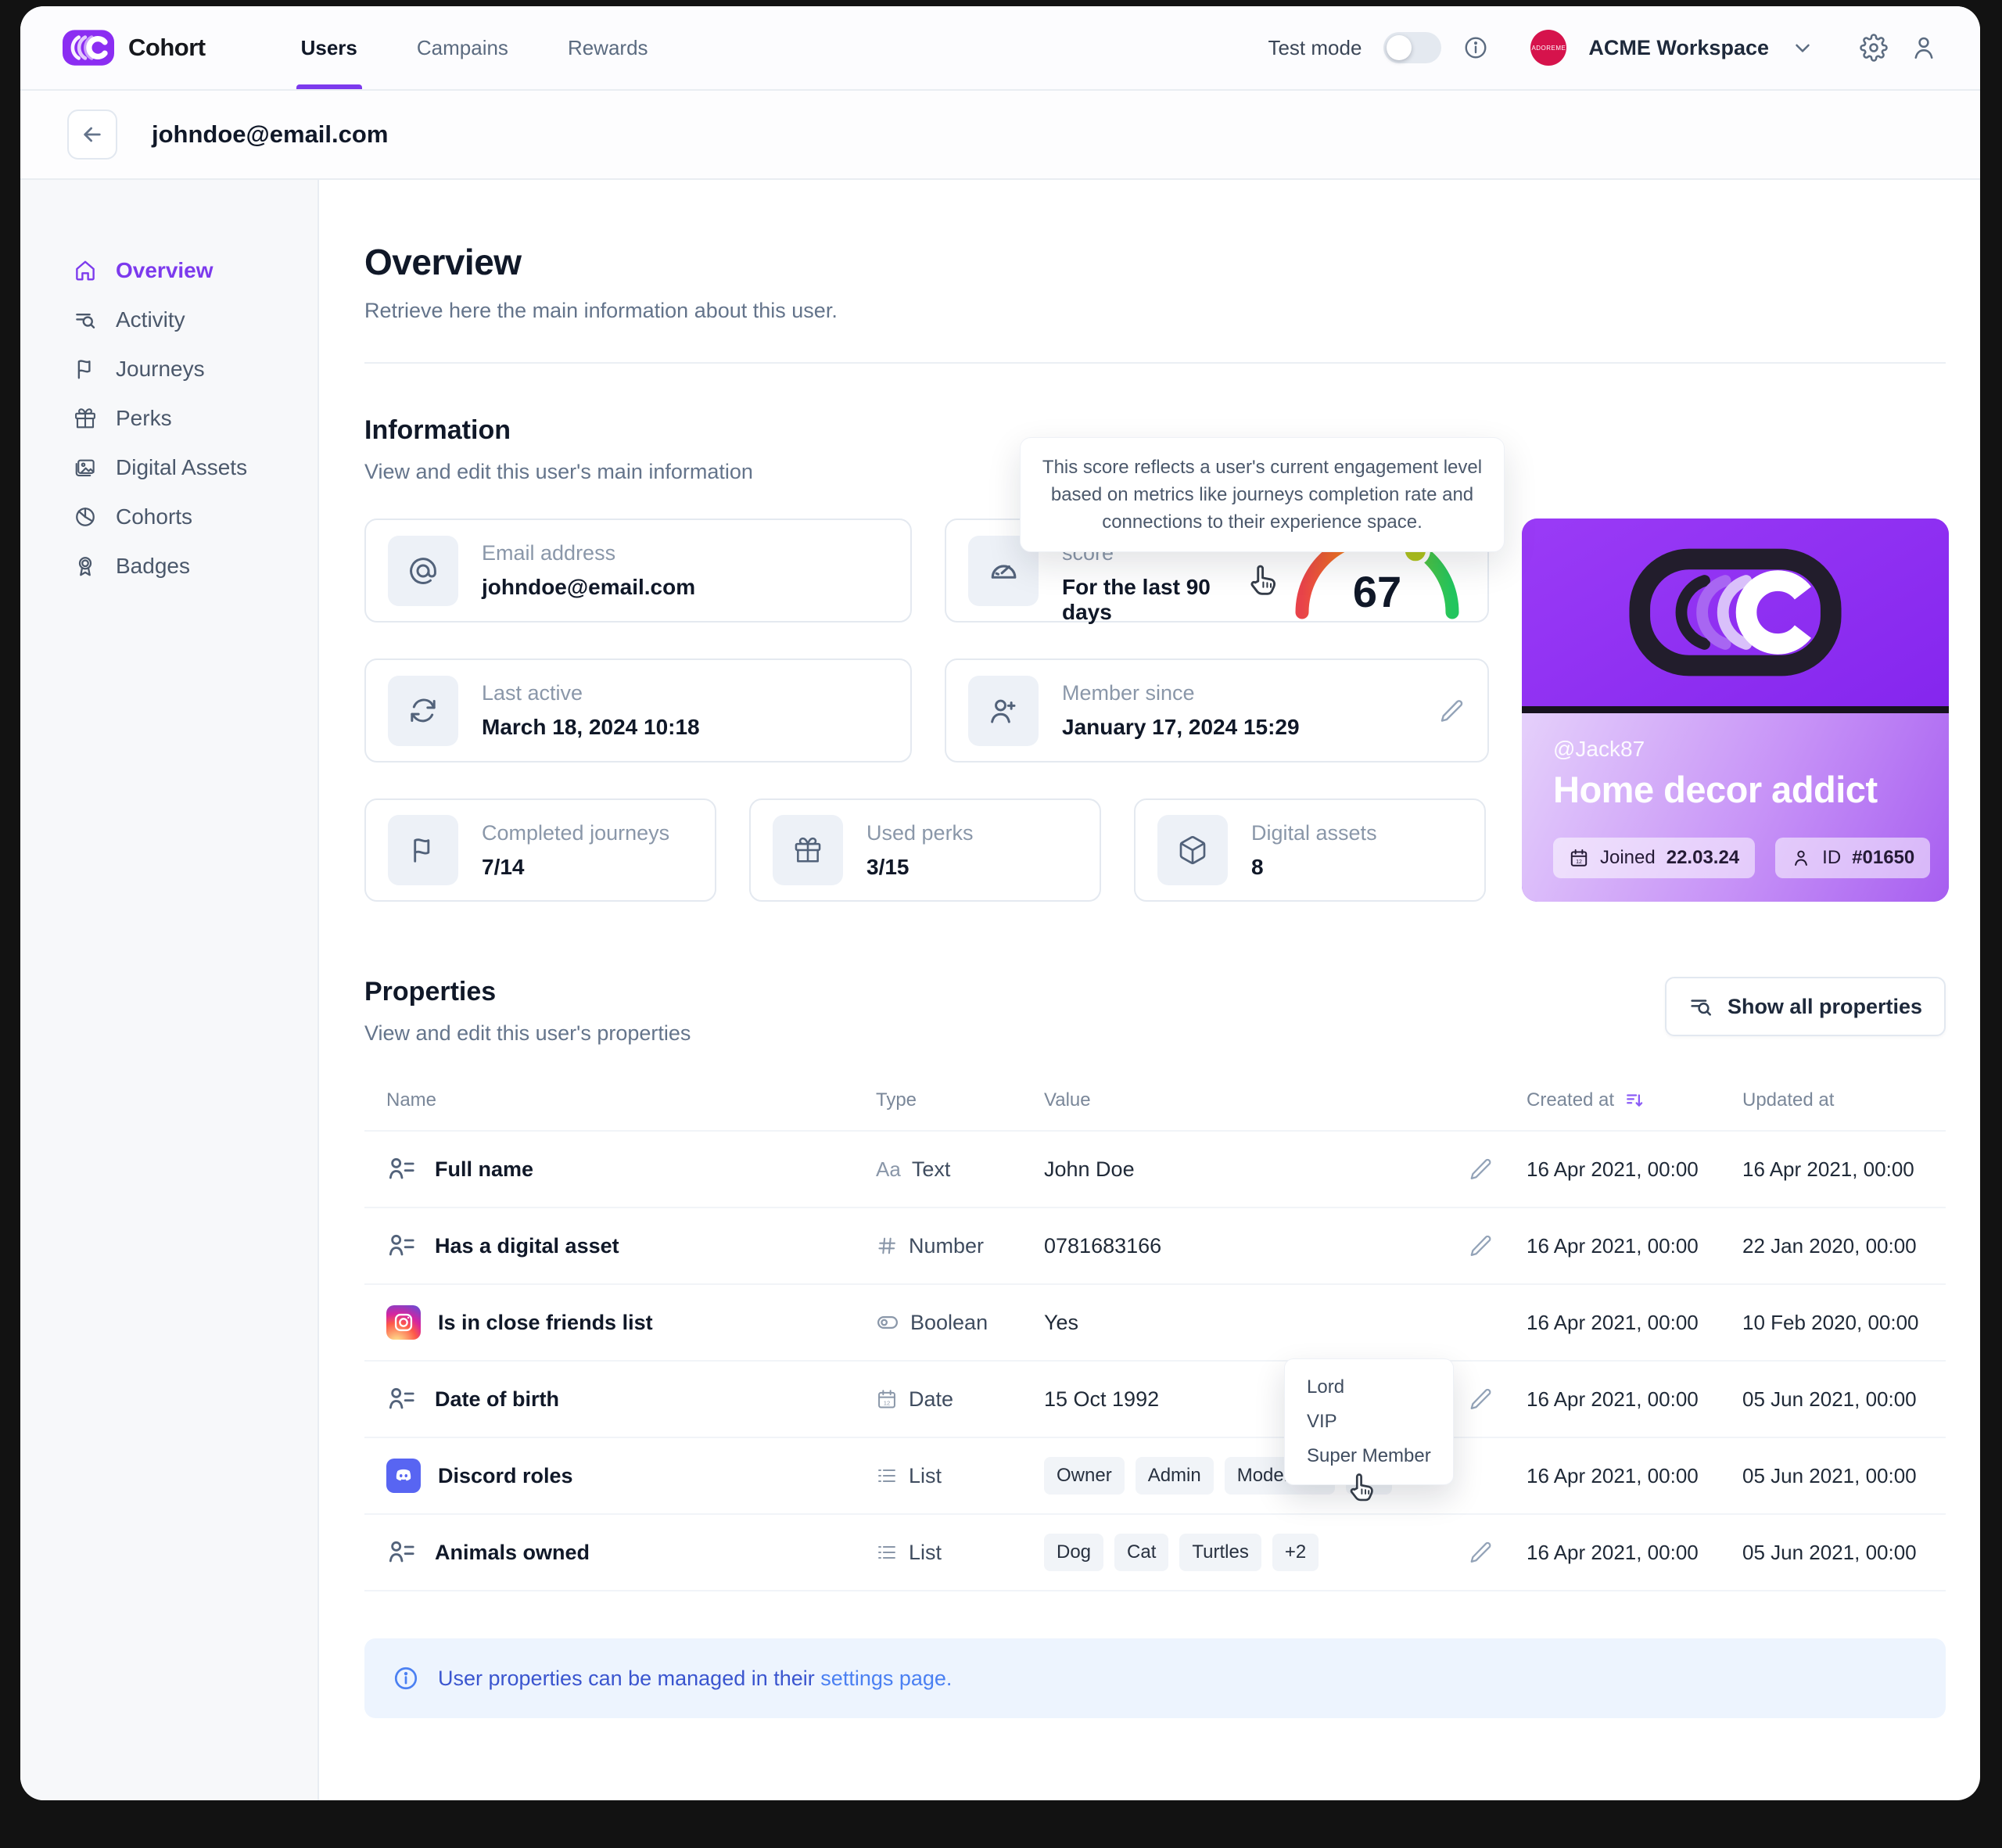 The height and width of the screenshot is (1848, 2002). What do you see at coordinates (1003, 710) in the screenshot?
I see `user-plus-icon` at bounding box center [1003, 710].